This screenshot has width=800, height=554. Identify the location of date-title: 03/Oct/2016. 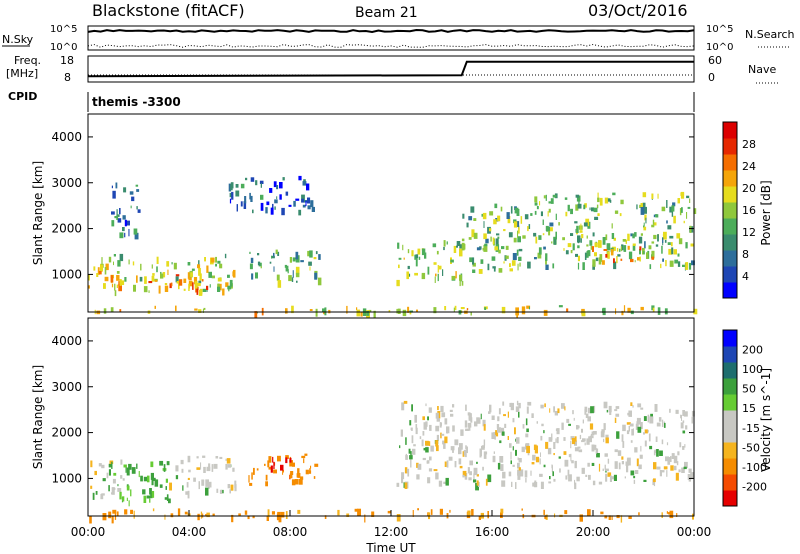
(638, 10).